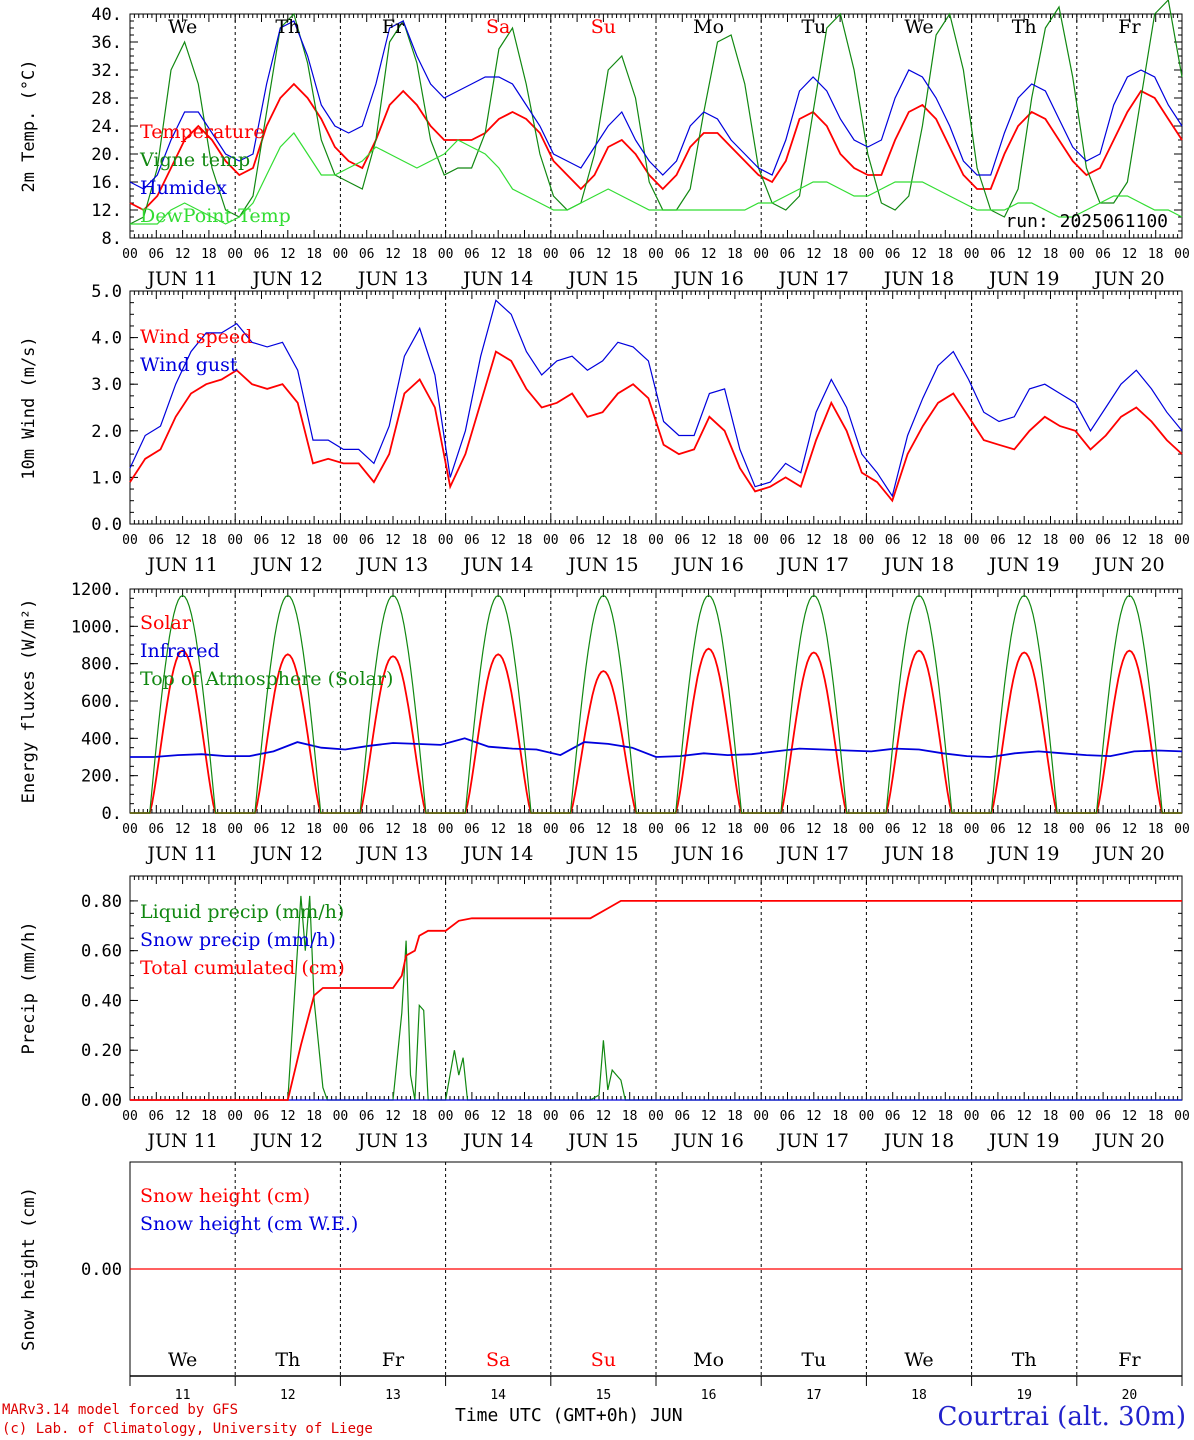  I want to click on date-label: JUN 13, so click(392, 854).